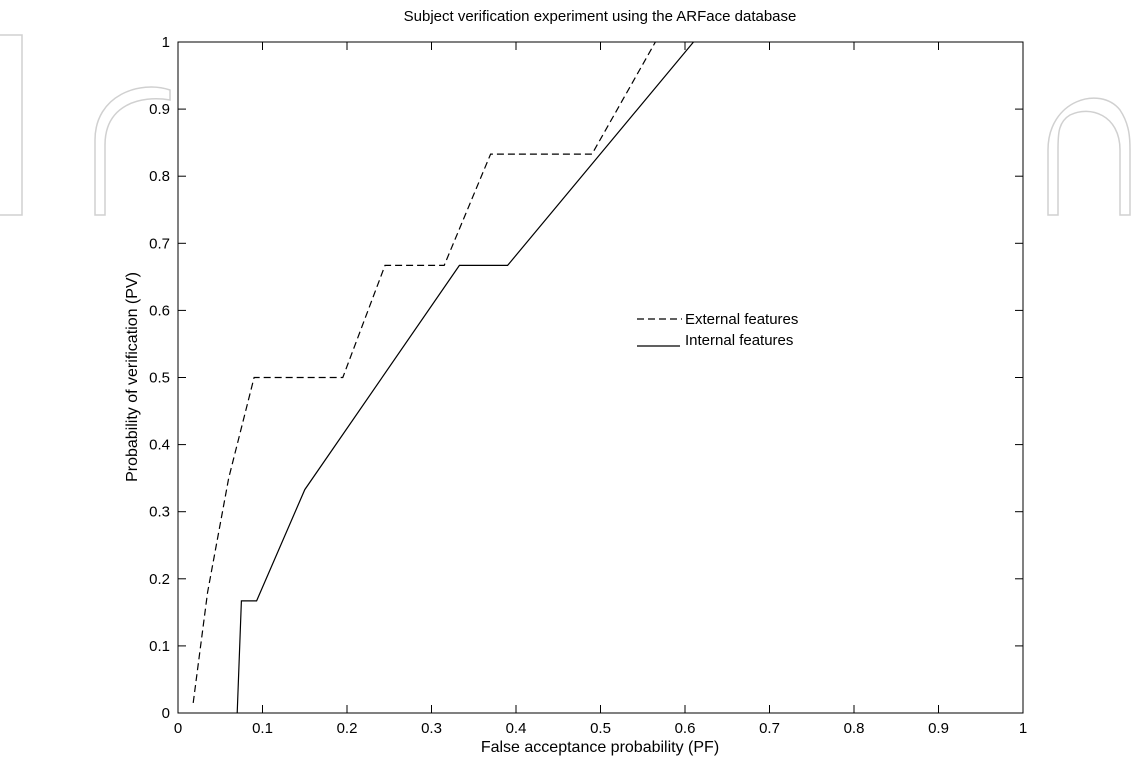 Image resolution: width=1136 pixels, height=763 pixels. I want to click on x-tick-label: 0, so click(178, 728).